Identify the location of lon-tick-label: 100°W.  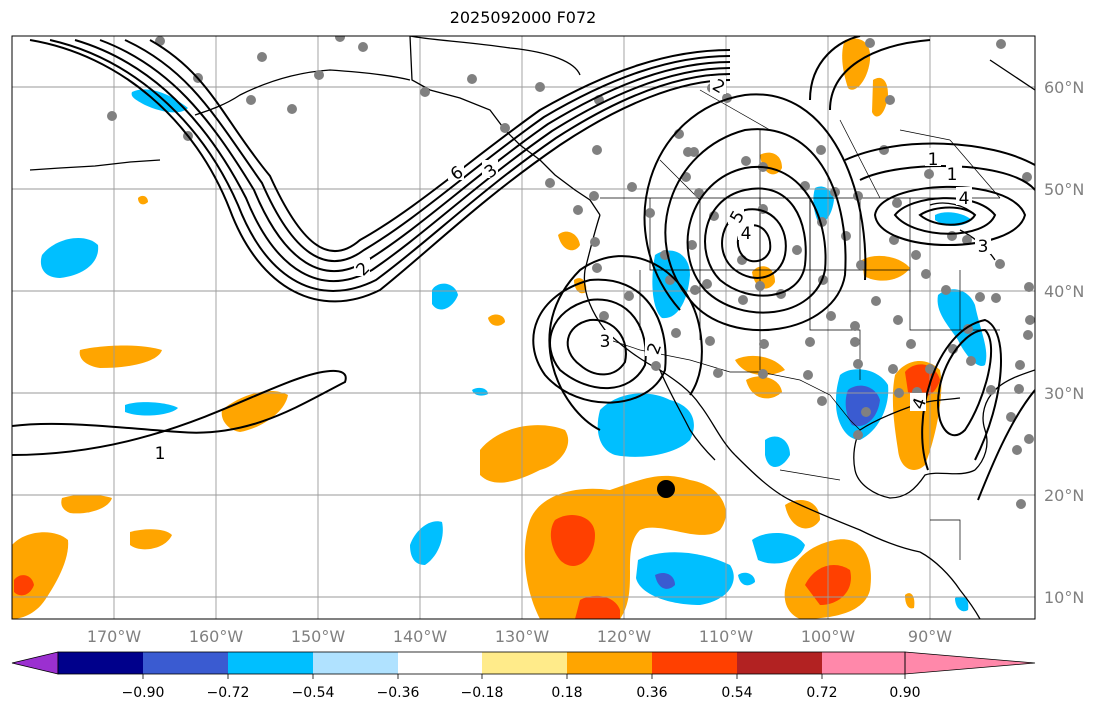
(828, 636).